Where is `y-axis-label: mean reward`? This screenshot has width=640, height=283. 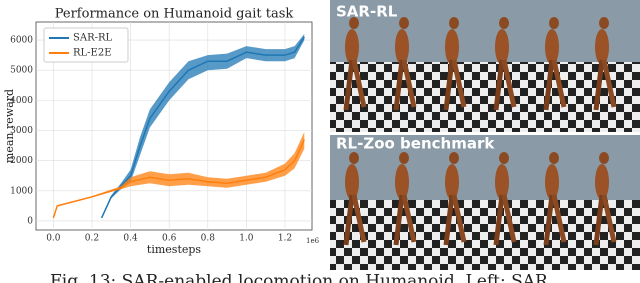 y-axis-label: mean reward is located at coordinates (9, 126).